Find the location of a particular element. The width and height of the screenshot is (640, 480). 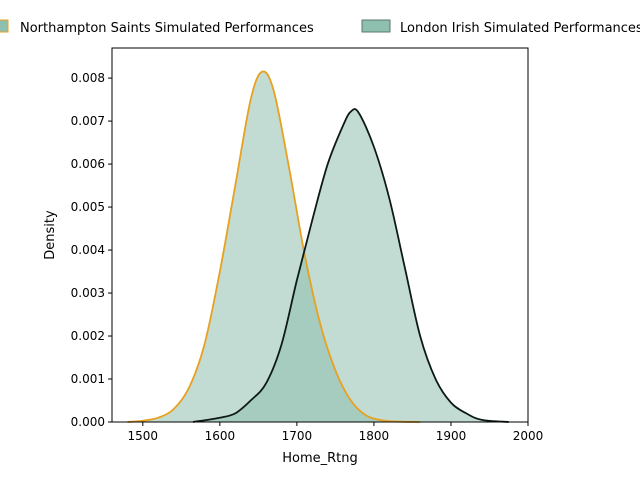

y-tick-label: 0.007 is located at coordinates (88, 121).